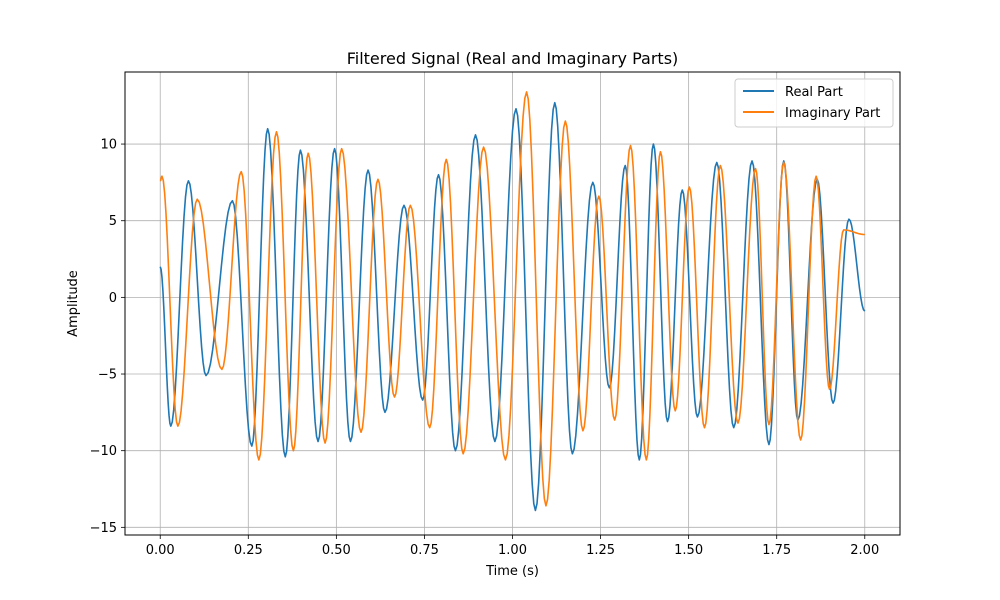 The width and height of the screenshot is (1000, 600). Describe the element at coordinates (600, 550) in the screenshot. I see `x-tick-label: 1.25` at that location.